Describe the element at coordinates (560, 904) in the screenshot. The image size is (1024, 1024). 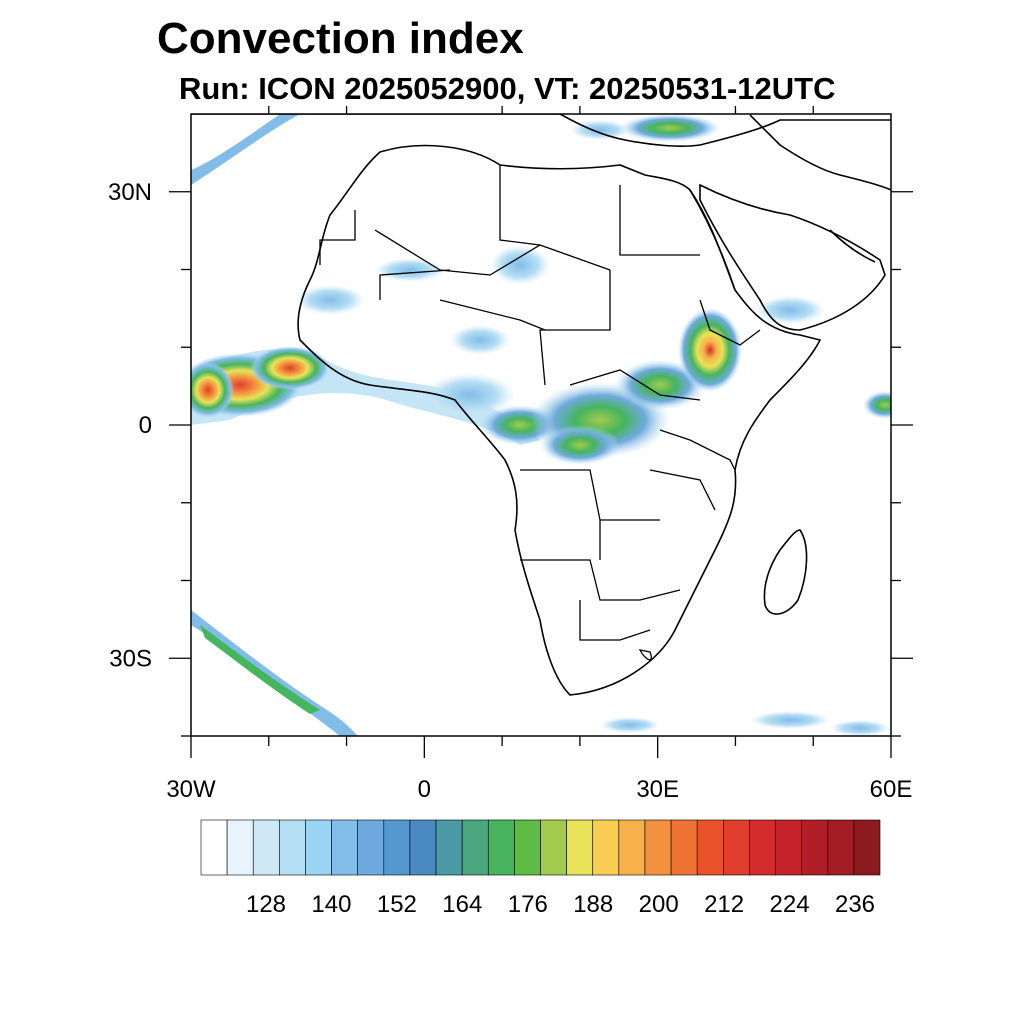
I see `colorbar-labels: 128 140 152 164 176 188 200 212 224 236` at that location.